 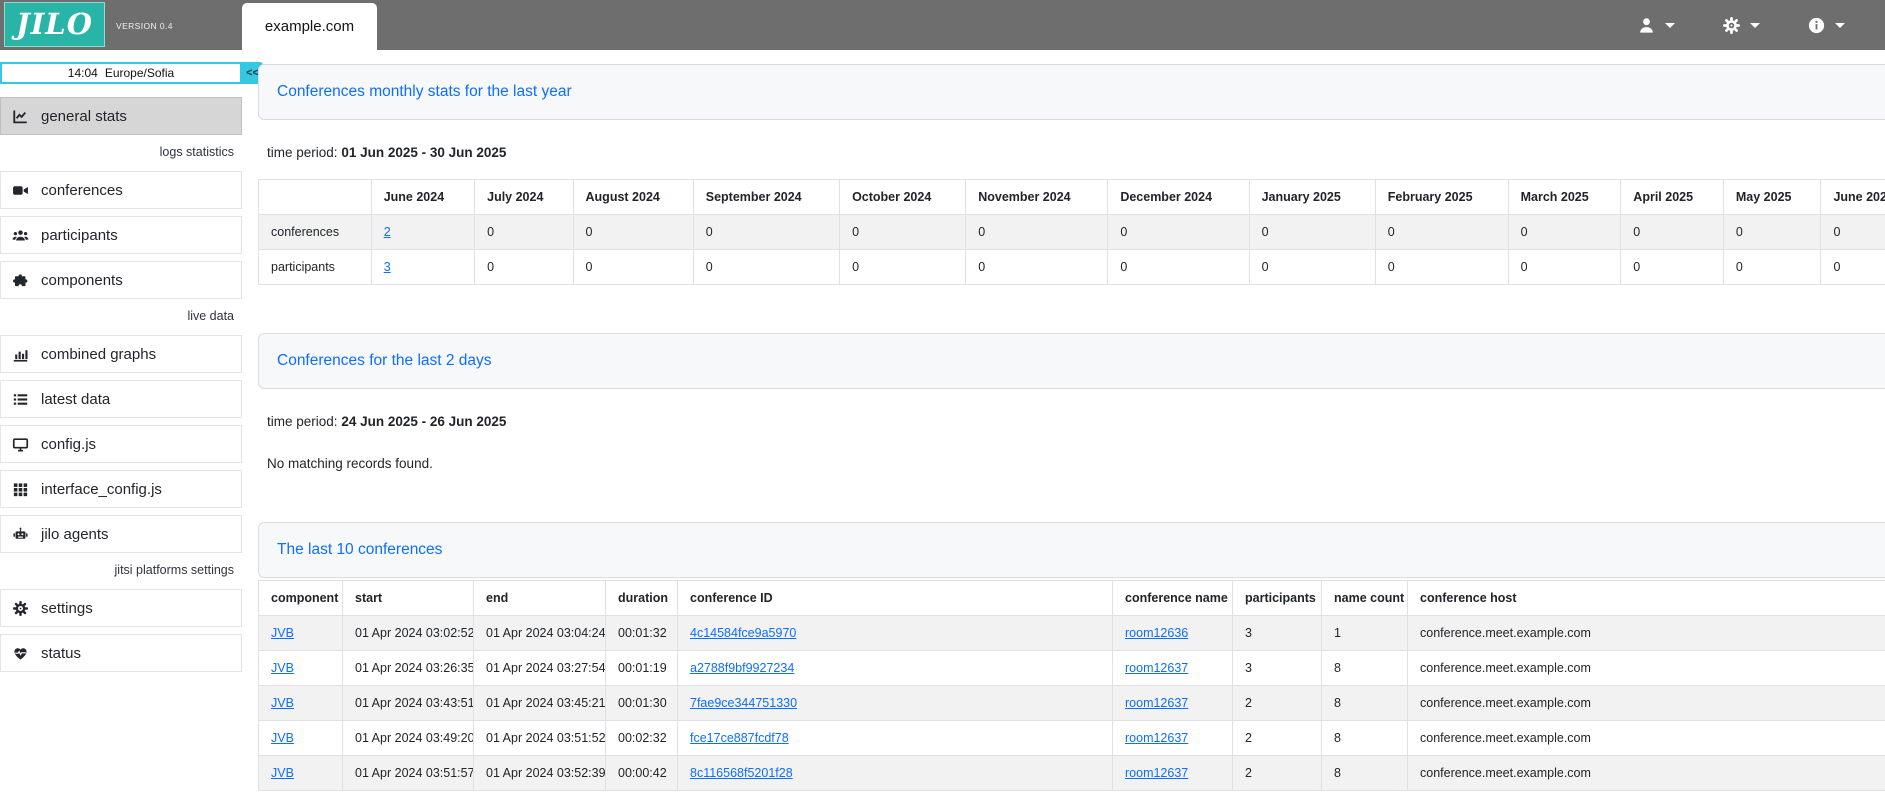 What do you see at coordinates (384, 360) in the screenshot?
I see `recent-conferences-title: Conferences for the last 2 days` at bounding box center [384, 360].